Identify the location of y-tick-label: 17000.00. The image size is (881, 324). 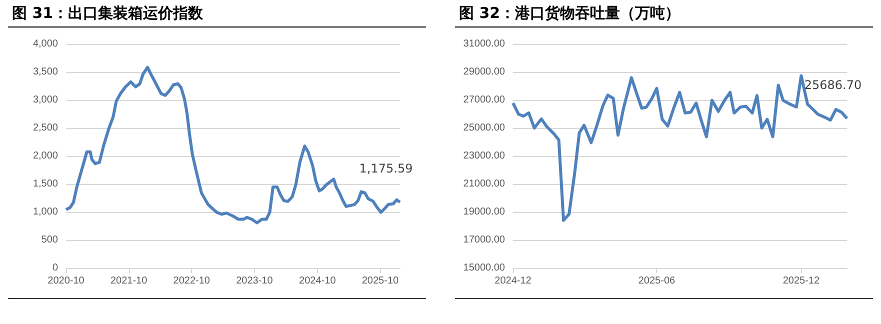
(484, 240).